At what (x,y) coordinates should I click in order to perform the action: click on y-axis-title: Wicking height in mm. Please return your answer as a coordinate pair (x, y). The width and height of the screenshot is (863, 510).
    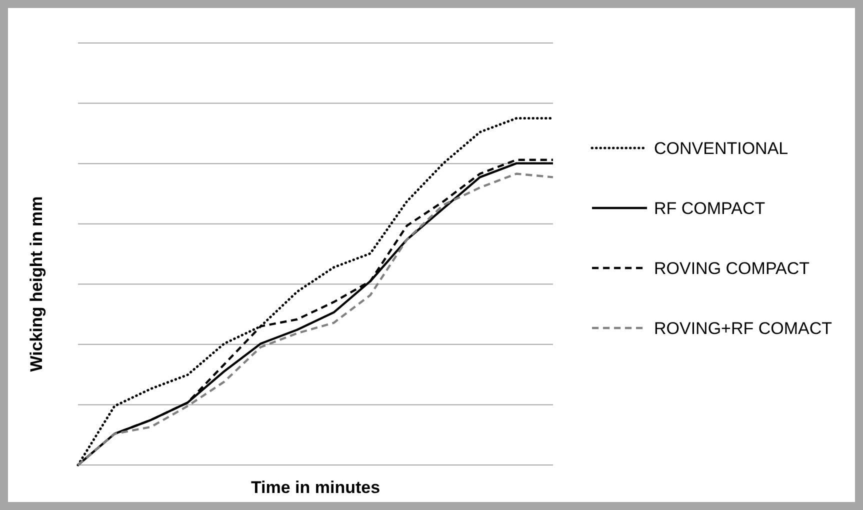
    Looking at the image, I should click on (36, 284).